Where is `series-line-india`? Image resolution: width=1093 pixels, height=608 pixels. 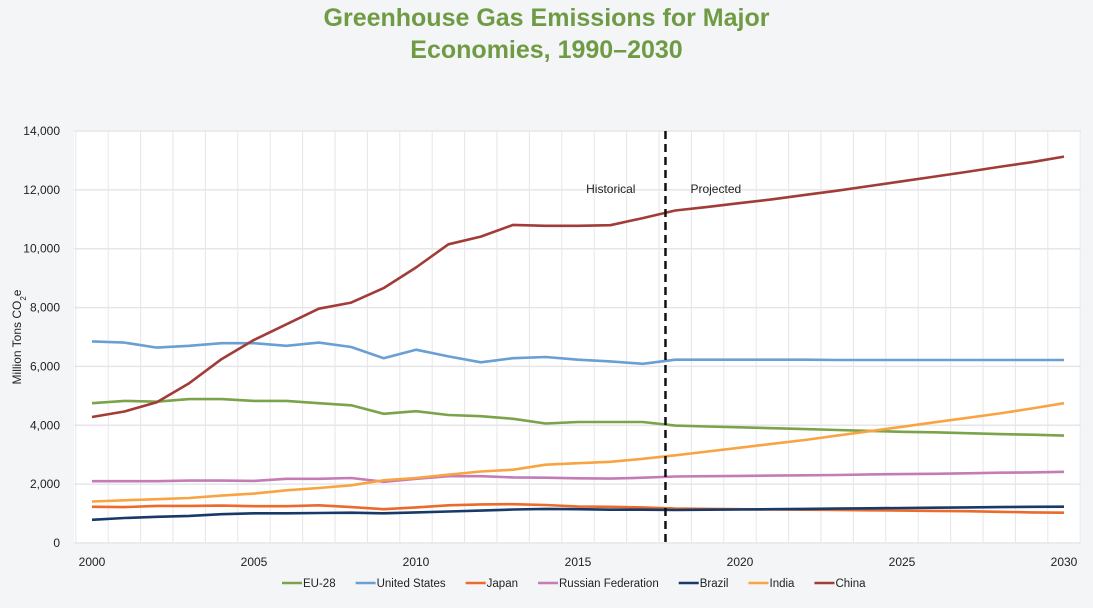 series-line-india is located at coordinates (578, 452).